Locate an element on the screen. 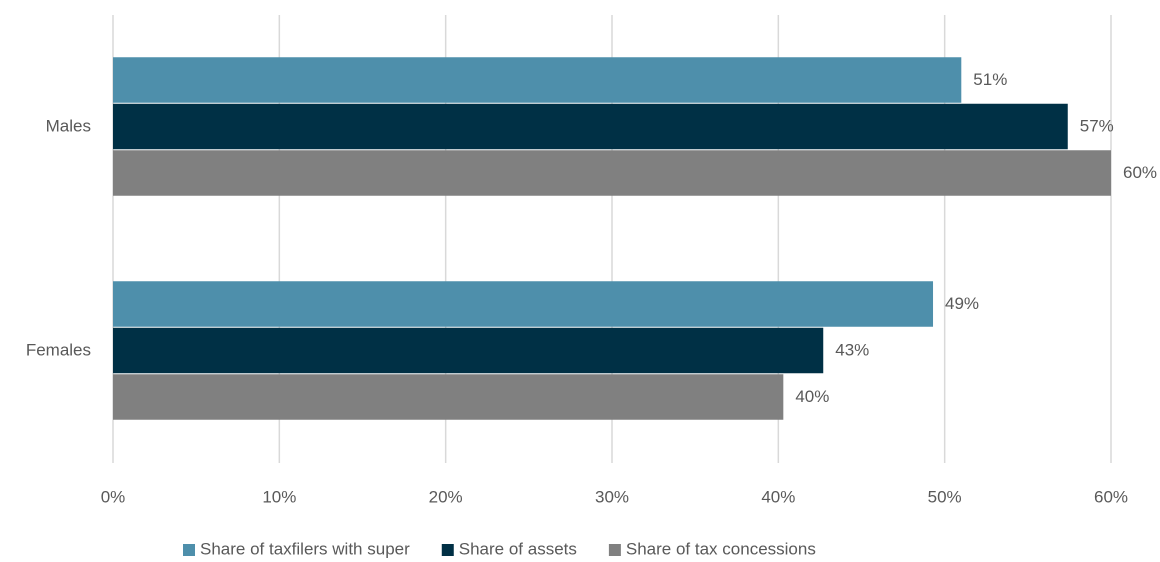 The height and width of the screenshot is (562, 1160). legend-label: Share of taxfilers with super is located at coordinates (305, 548).